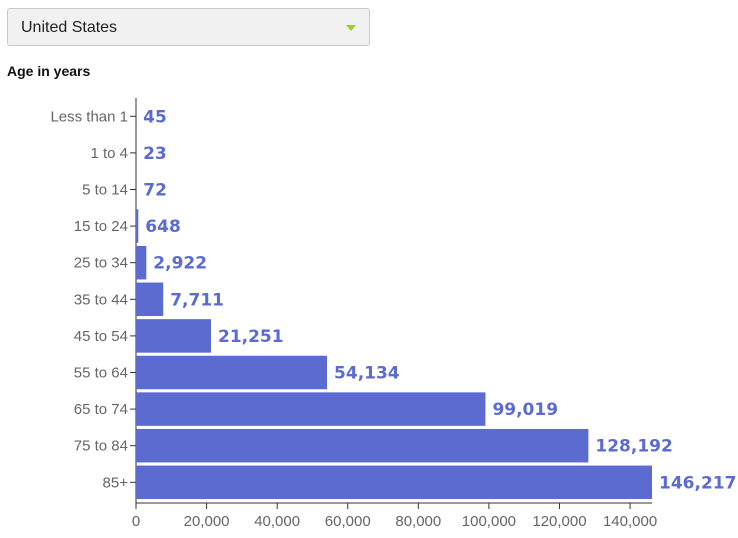 This screenshot has height=538, width=738. What do you see at coordinates (89, 116) in the screenshot?
I see `y-tick-label: Less than 1` at bounding box center [89, 116].